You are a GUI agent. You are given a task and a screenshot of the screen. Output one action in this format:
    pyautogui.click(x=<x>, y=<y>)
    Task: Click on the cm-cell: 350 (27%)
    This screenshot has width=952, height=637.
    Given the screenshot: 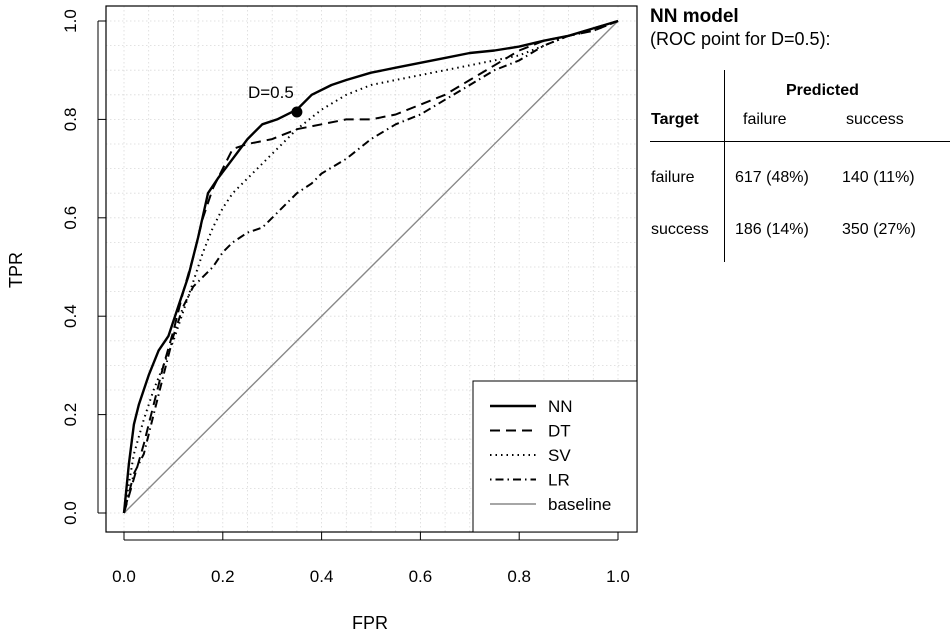 What is the action you would take?
    pyautogui.click(x=879, y=229)
    